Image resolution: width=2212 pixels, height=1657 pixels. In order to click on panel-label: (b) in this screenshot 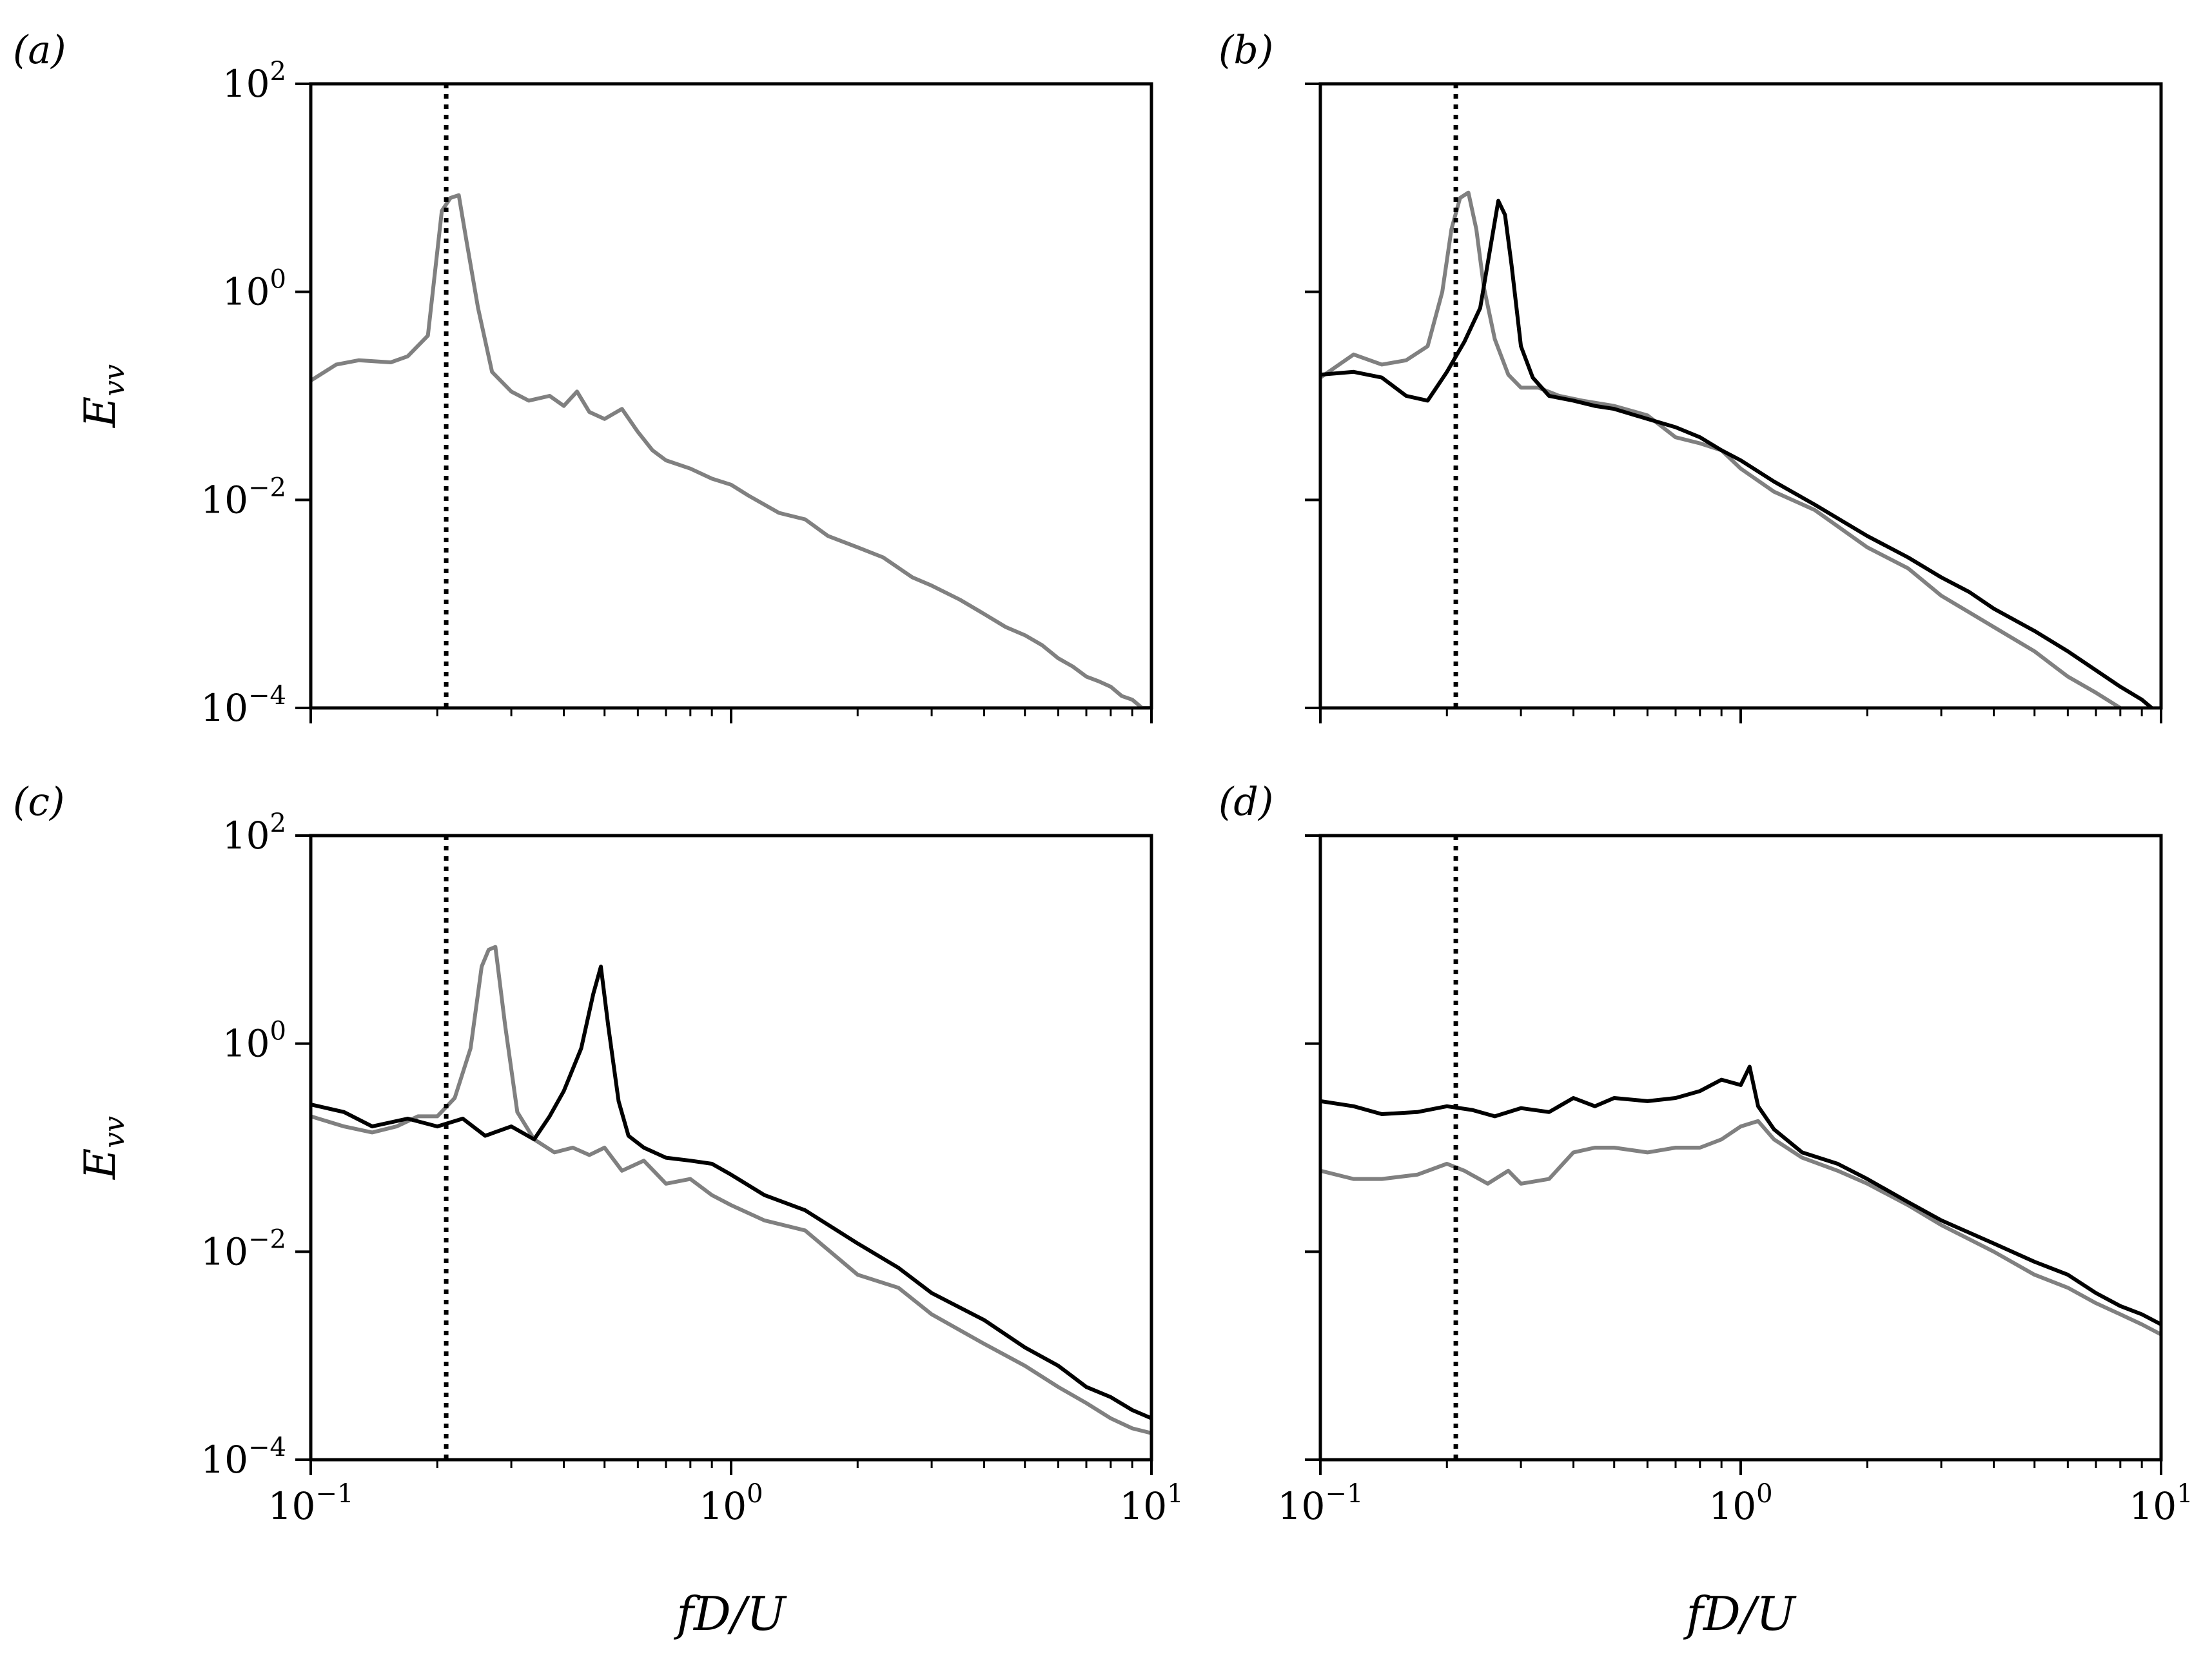, I will do `click(1246, 51)`.